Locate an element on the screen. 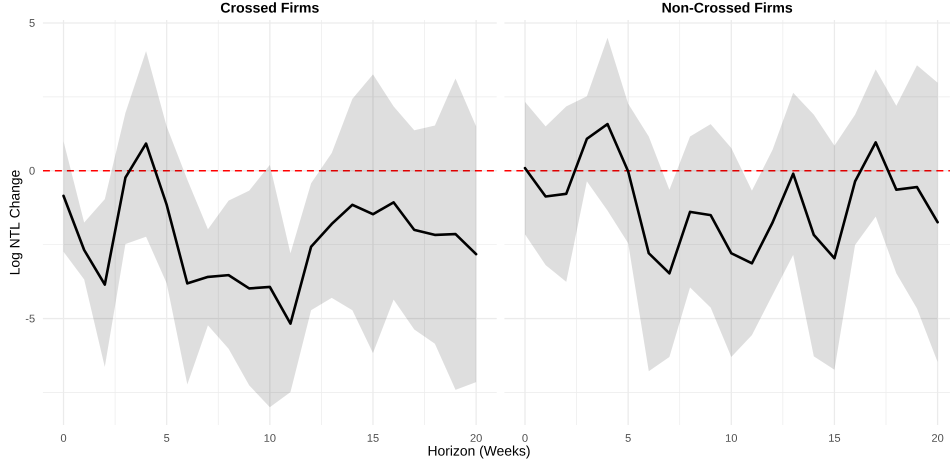 Image resolution: width=951 pixels, height=465 pixels. y-tick-label: 5 is located at coordinates (32, 23).